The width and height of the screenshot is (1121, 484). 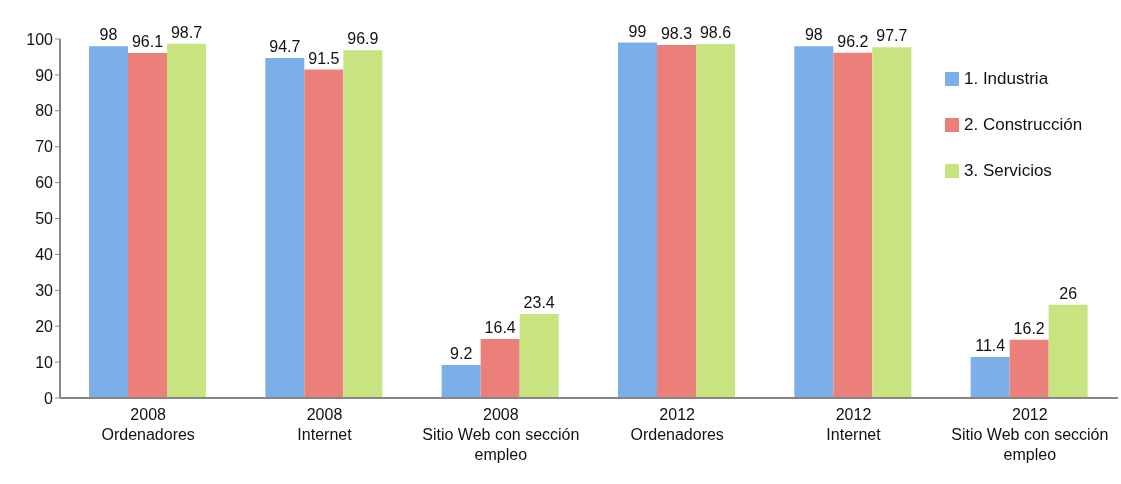 I want to click on y-tick-label: 10, so click(x=44, y=362).